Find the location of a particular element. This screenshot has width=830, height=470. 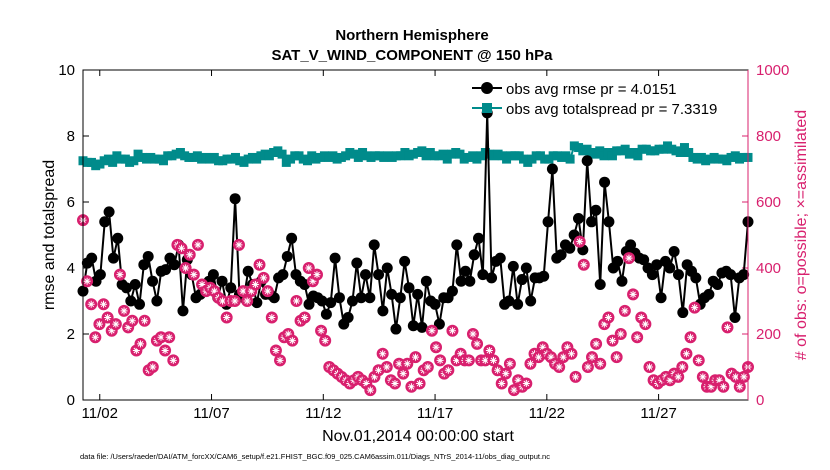

x-tick-label: 11/22 is located at coordinates (547, 413).